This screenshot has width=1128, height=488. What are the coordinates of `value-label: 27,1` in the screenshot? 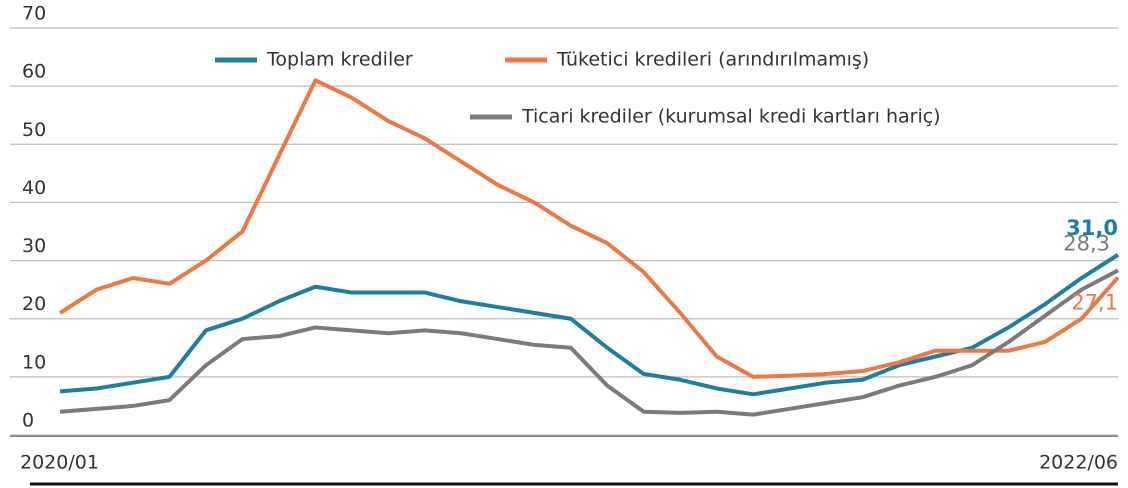 It's located at (1094, 302).